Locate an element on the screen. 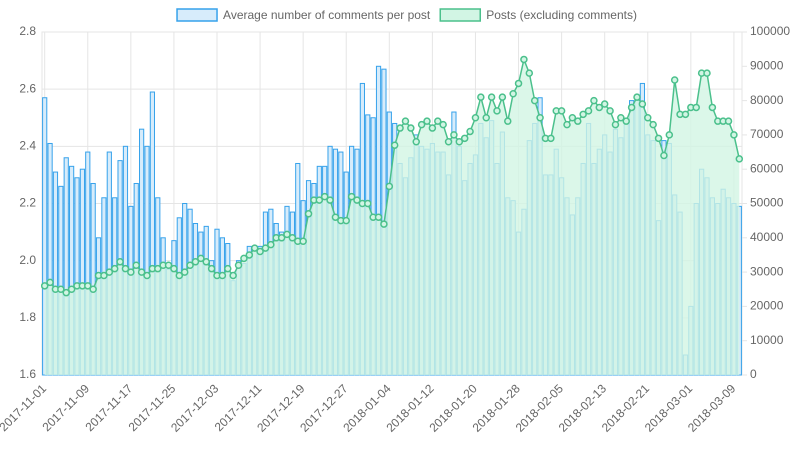 The width and height of the screenshot is (798, 450). legend-swatch is located at coordinates (460, 15).